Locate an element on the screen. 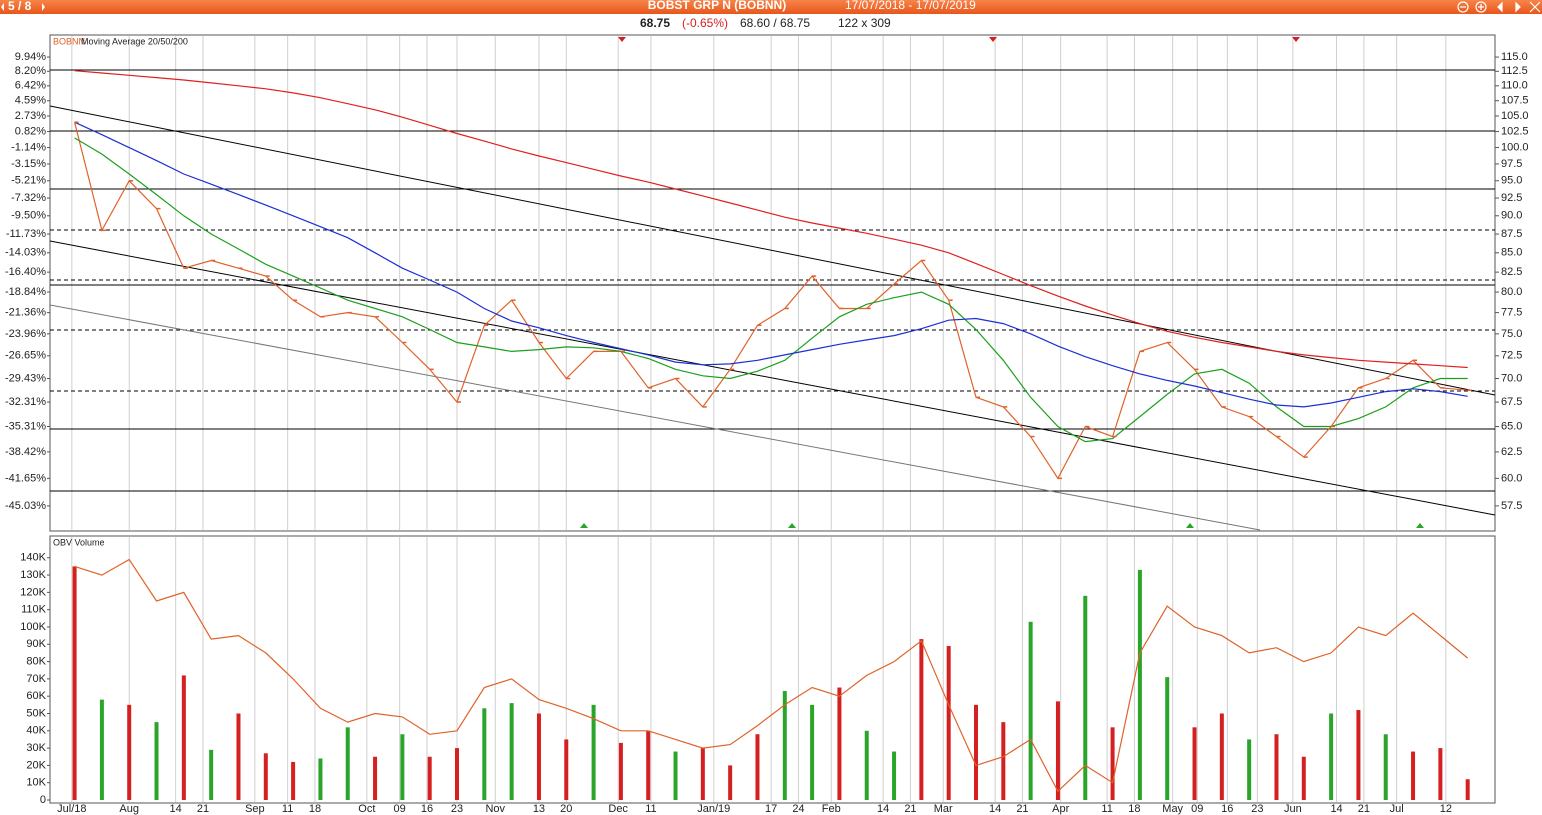  scroll-right is located at coordinates (1518, 7).